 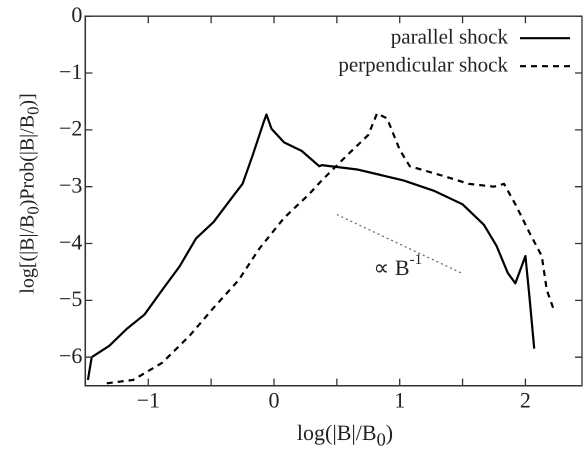 I want to click on y-tick-label: −2, so click(x=70, y=128).